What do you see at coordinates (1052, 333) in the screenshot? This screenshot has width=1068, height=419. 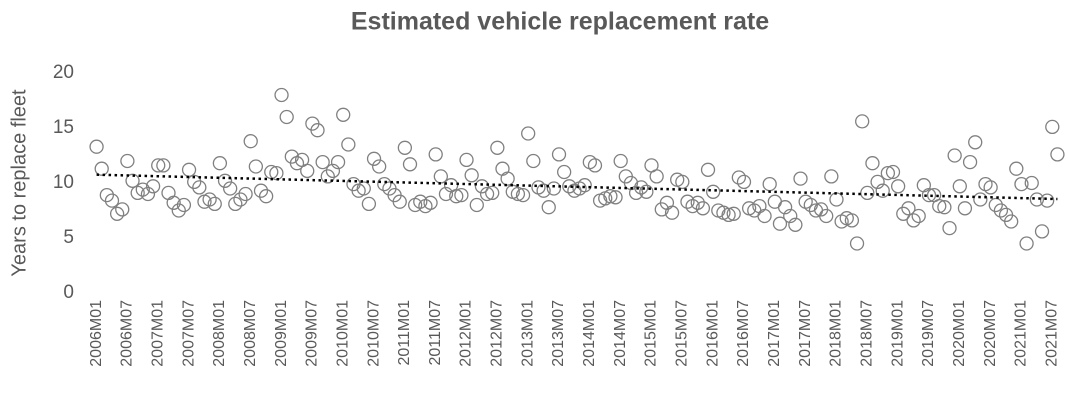 I see `x-tick-label: 2021M07` at bounding box center [1052, 333].